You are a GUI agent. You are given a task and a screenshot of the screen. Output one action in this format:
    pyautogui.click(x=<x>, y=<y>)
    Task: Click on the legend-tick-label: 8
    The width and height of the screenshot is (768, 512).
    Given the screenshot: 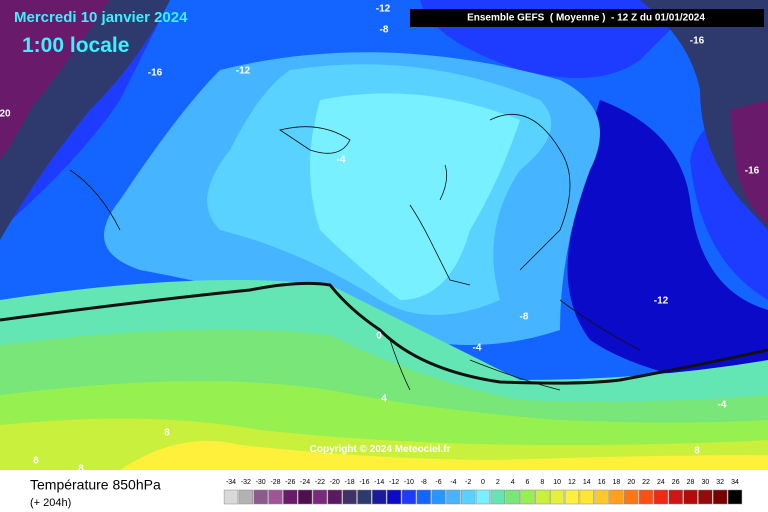 What is the action you would take?
    pyautogui.click(x=542, y=482)
    